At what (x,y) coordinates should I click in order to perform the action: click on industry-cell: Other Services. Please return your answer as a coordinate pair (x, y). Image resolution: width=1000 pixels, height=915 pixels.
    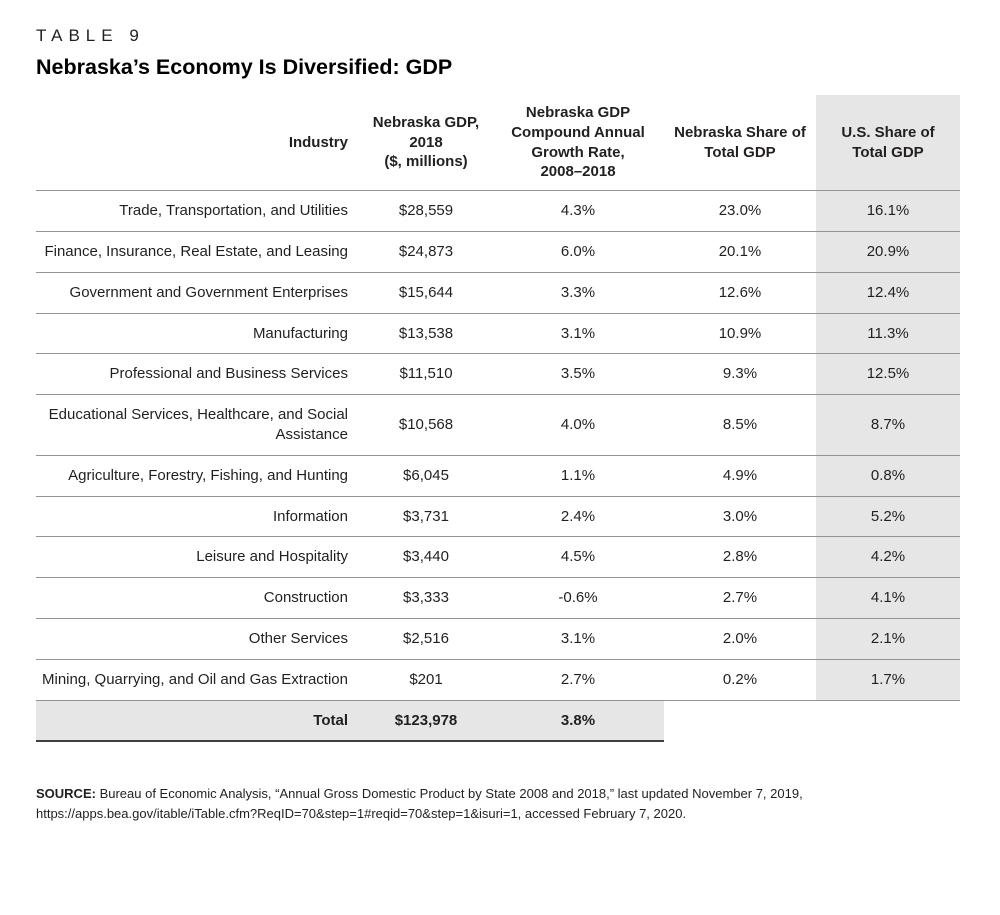
    Looking at the image, I should click on (198, 639).